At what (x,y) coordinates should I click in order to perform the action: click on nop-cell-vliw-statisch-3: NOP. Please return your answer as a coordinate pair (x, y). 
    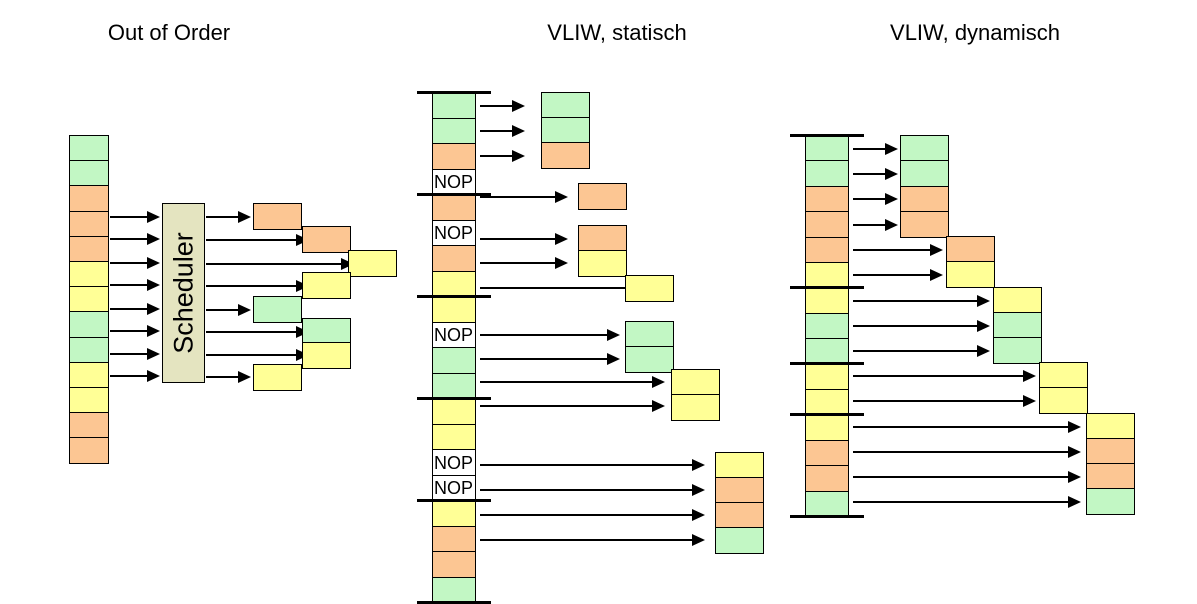
    Looking at the image, I should click on (454, 182).